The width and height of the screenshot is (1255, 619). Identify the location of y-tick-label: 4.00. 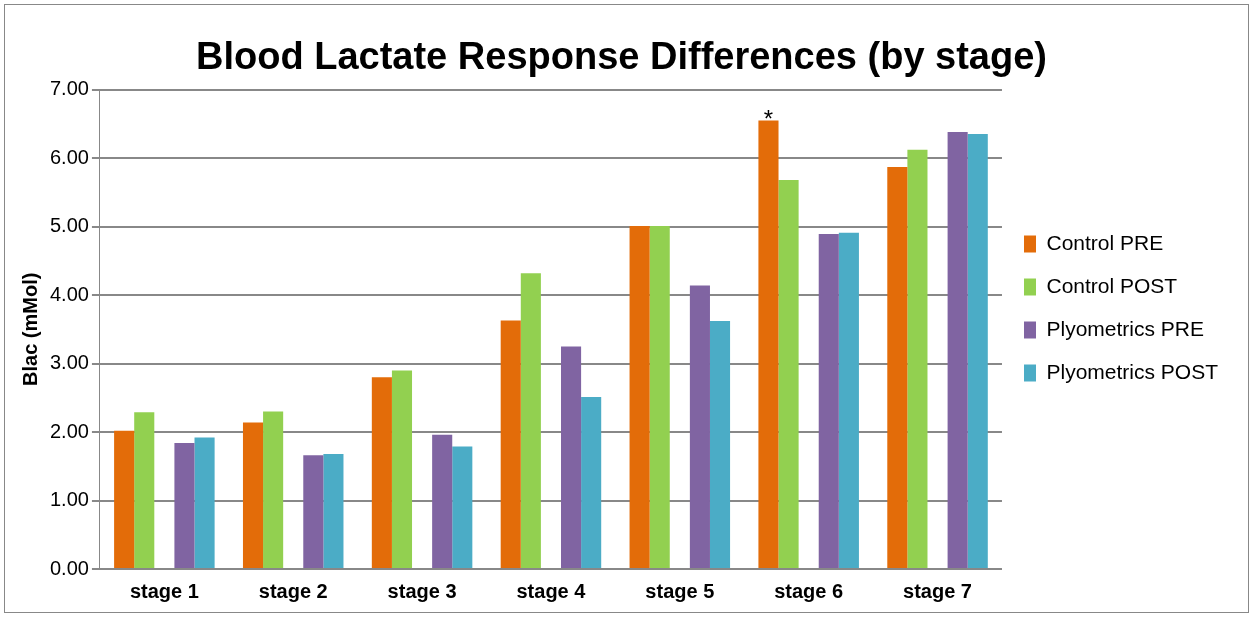
(69, 293).